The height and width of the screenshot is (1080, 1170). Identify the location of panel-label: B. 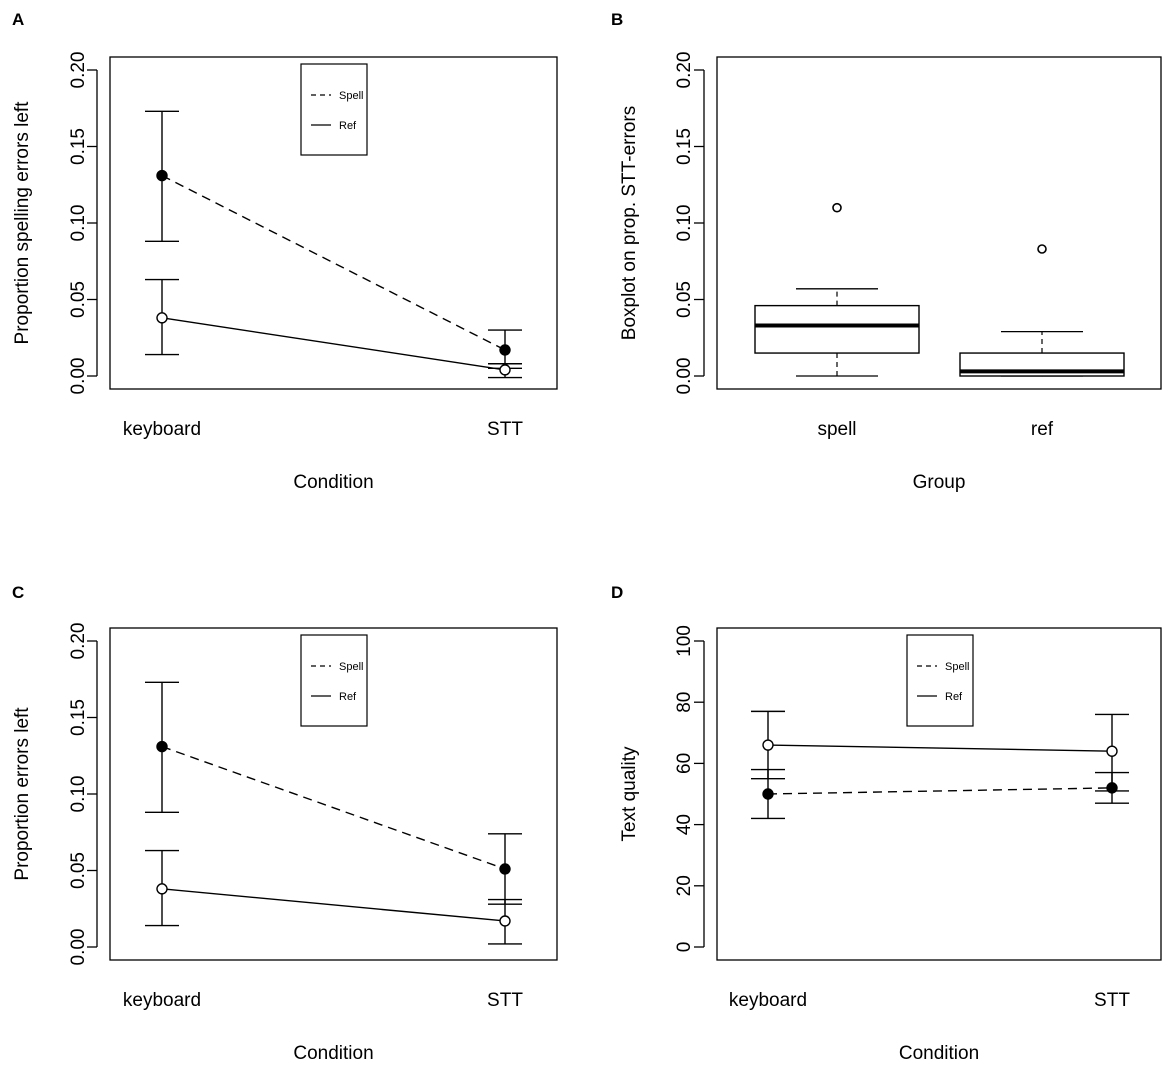
(617, 19).